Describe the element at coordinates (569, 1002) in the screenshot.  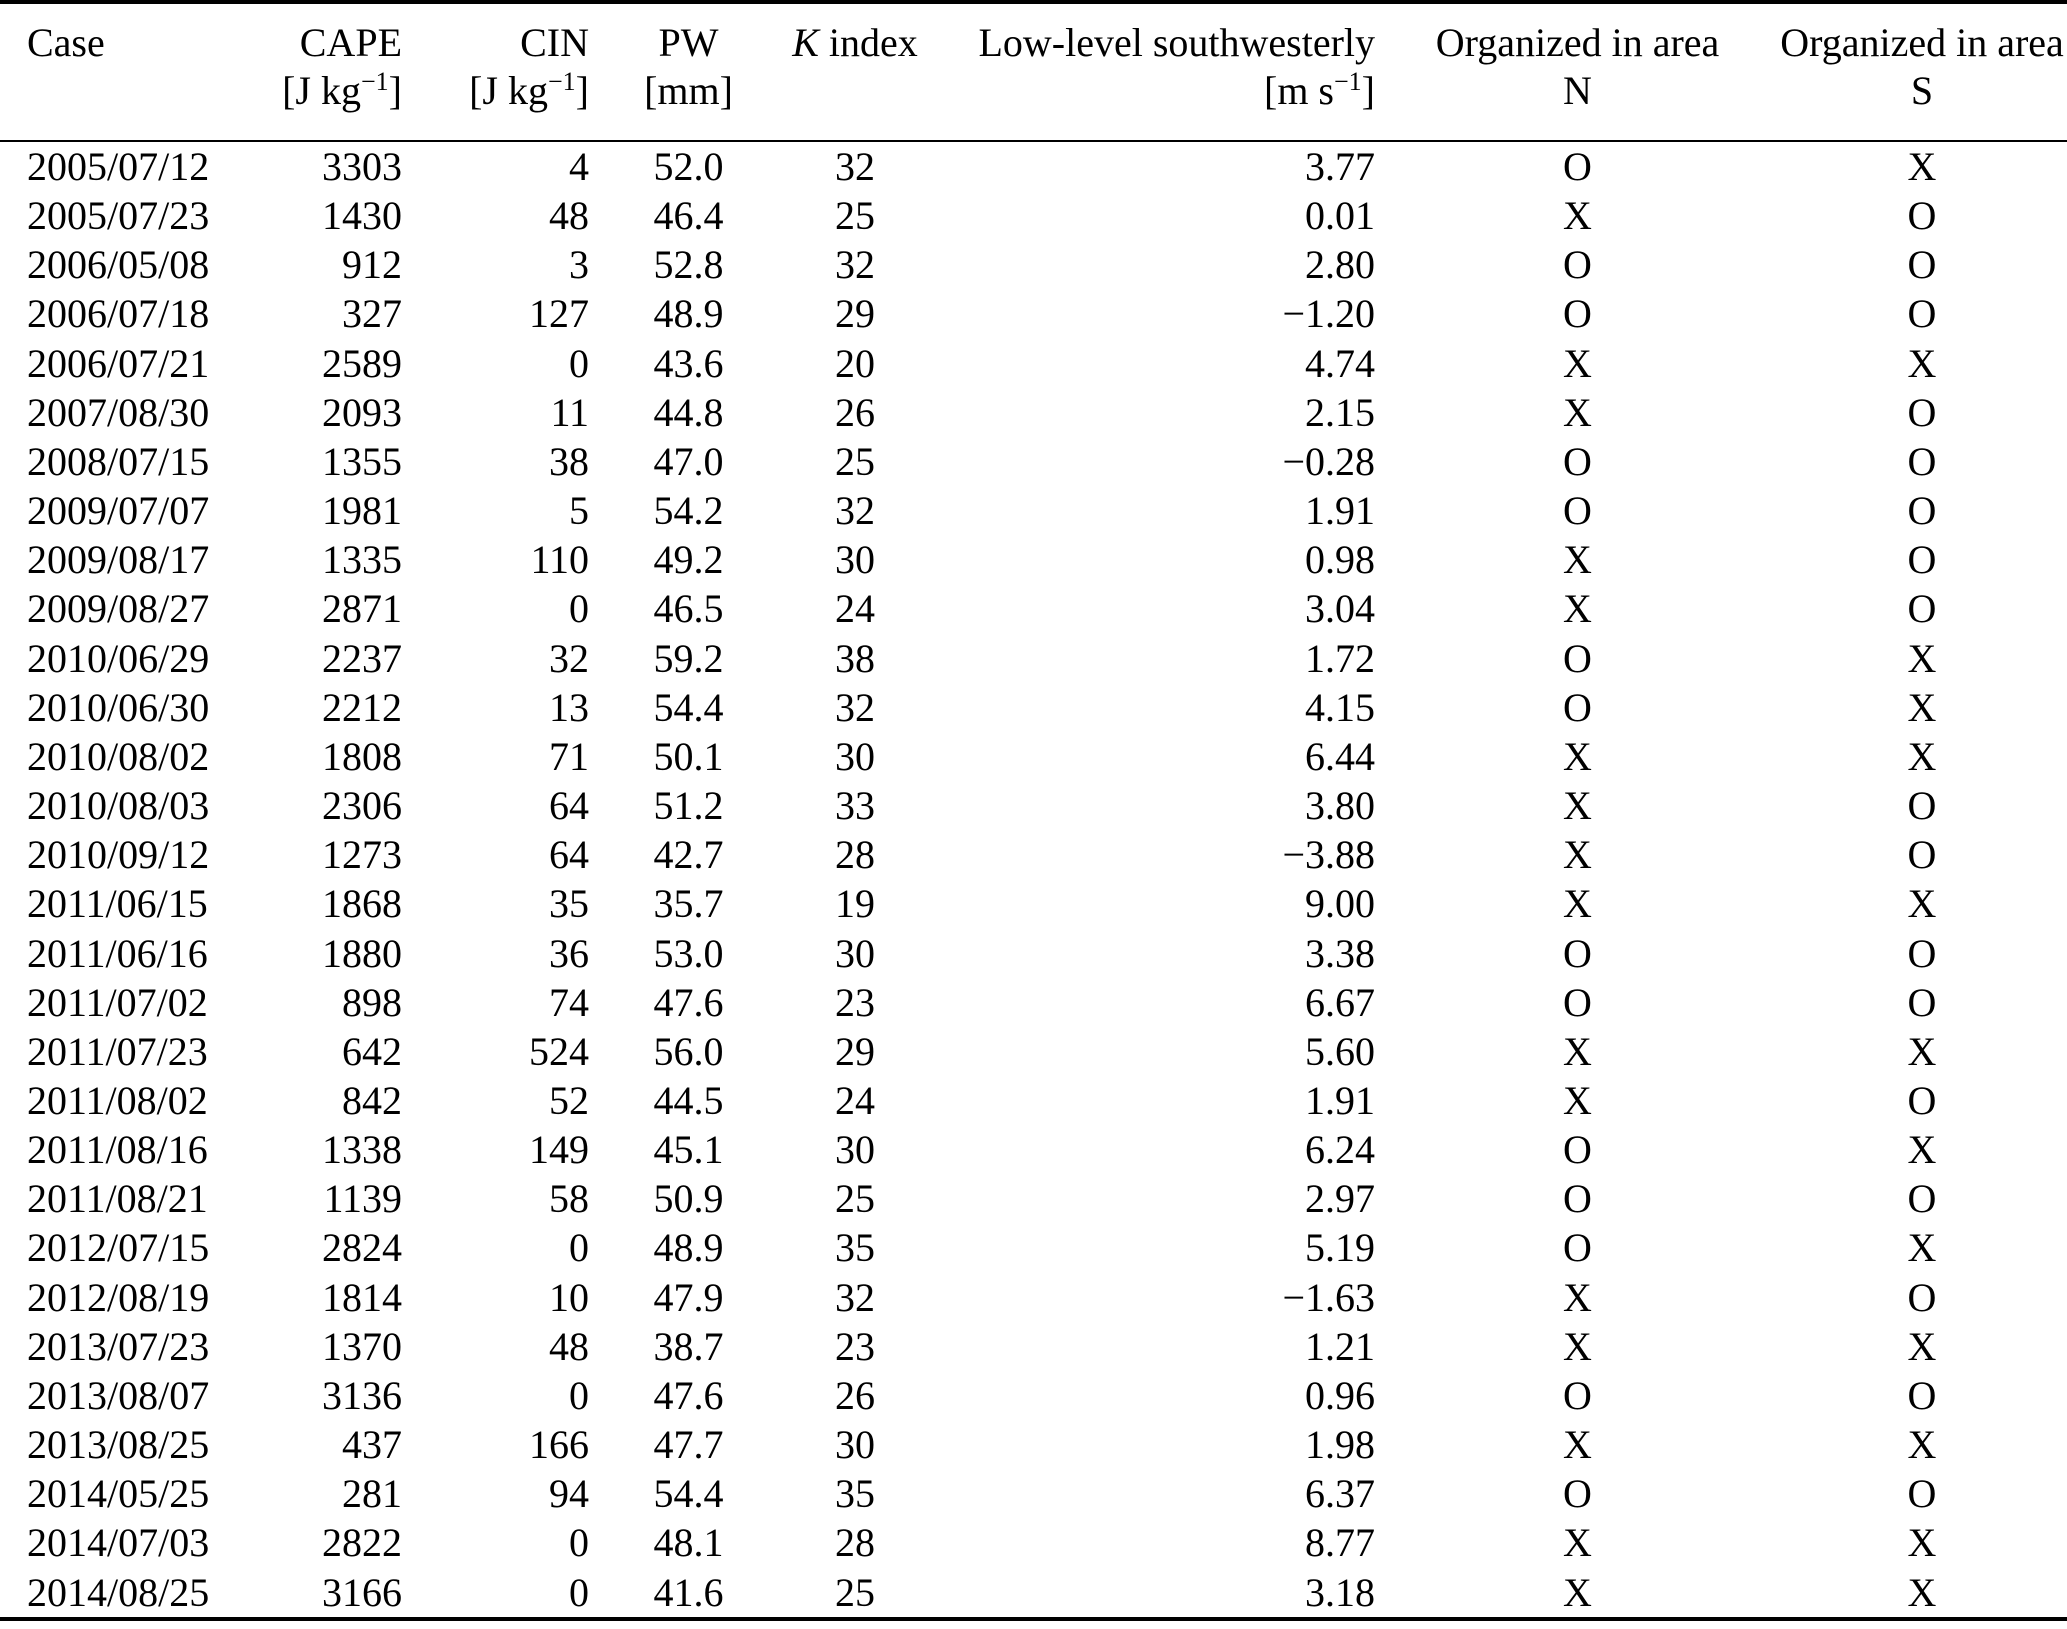
I see `cin-cell: 74` at that location.